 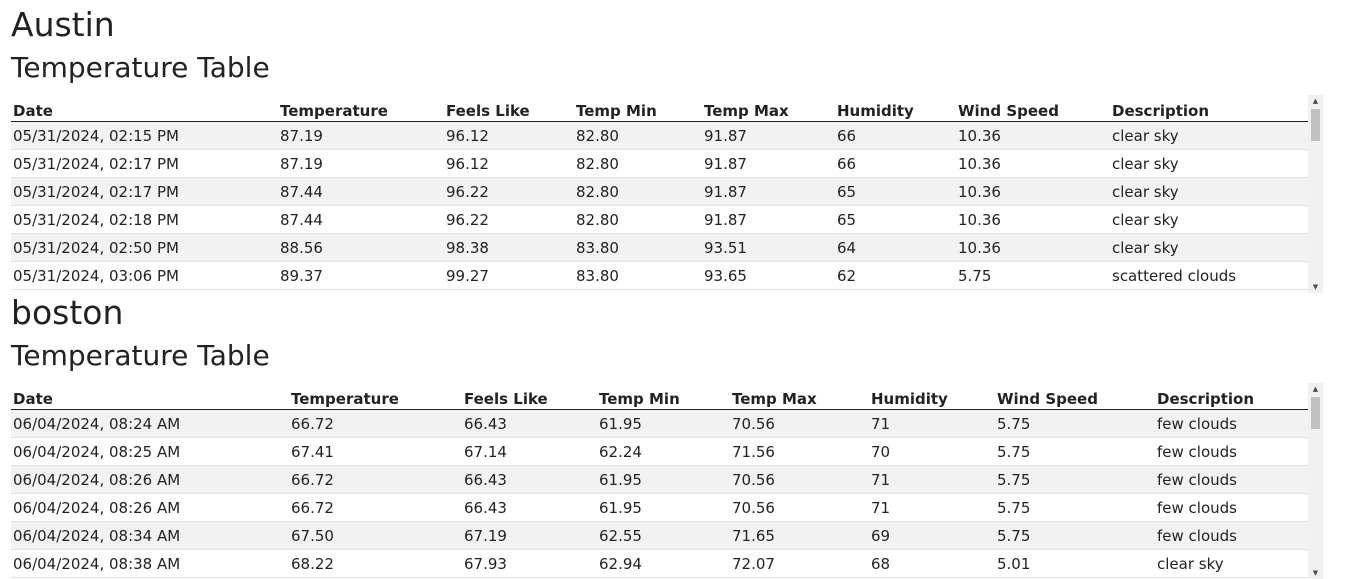 What do you see at coordinates (1231, 396) in the screenshot?
I see `column-header-description: Description` at bounding box center [1231, 396].